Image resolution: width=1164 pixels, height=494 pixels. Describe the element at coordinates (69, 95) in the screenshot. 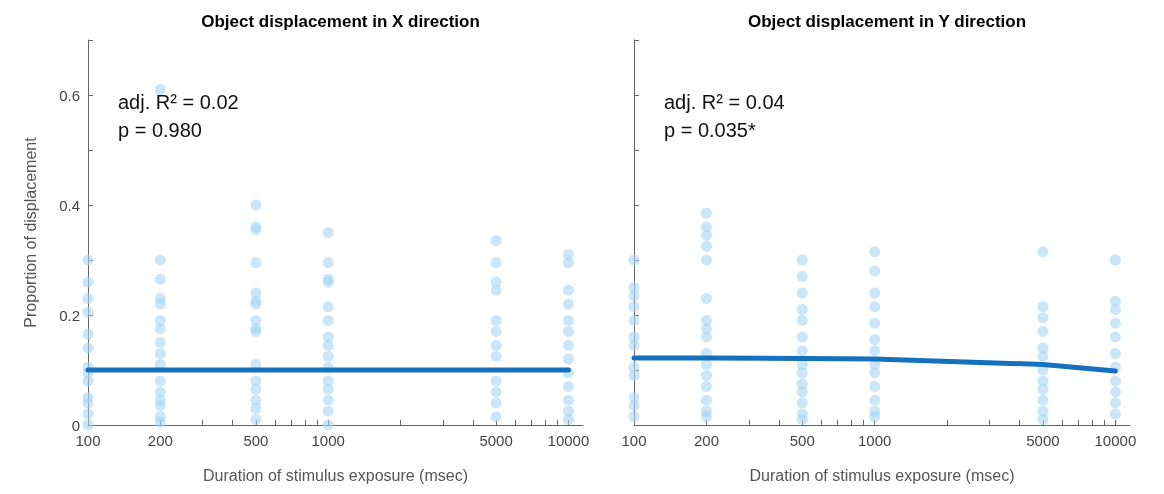

I see `y-tick-label: 0.6` at that location.